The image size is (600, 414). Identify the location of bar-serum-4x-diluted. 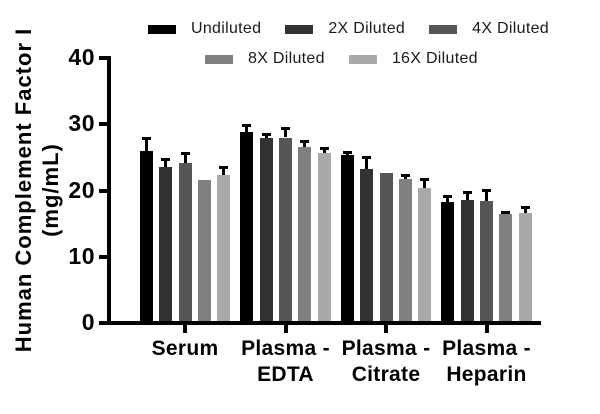
(185, 243).